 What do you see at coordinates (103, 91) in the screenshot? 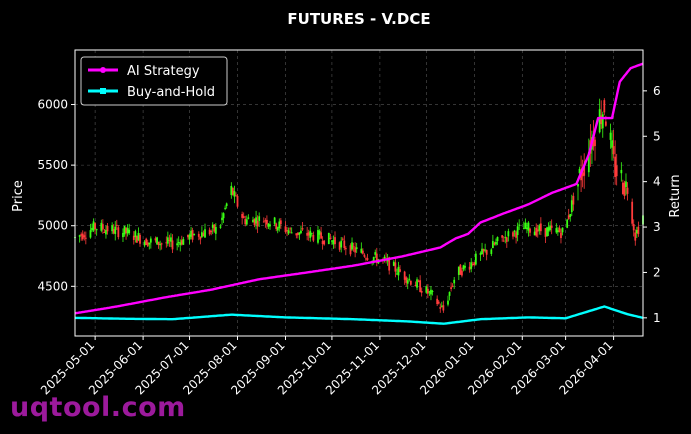
I see `legend-marker-buy-and-hold` at bounding box center [103, 91].